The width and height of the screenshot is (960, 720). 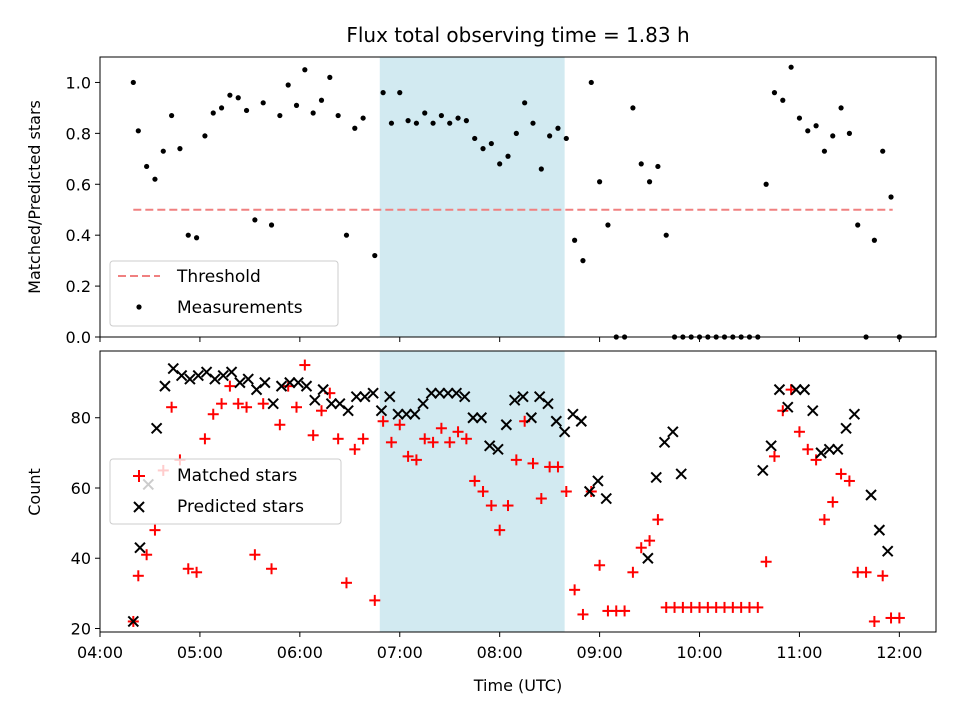 What do you see at coordinates (81, 628) in the screenshot?
I see `y-tick-label: 20` at bounding box center [81, 628].